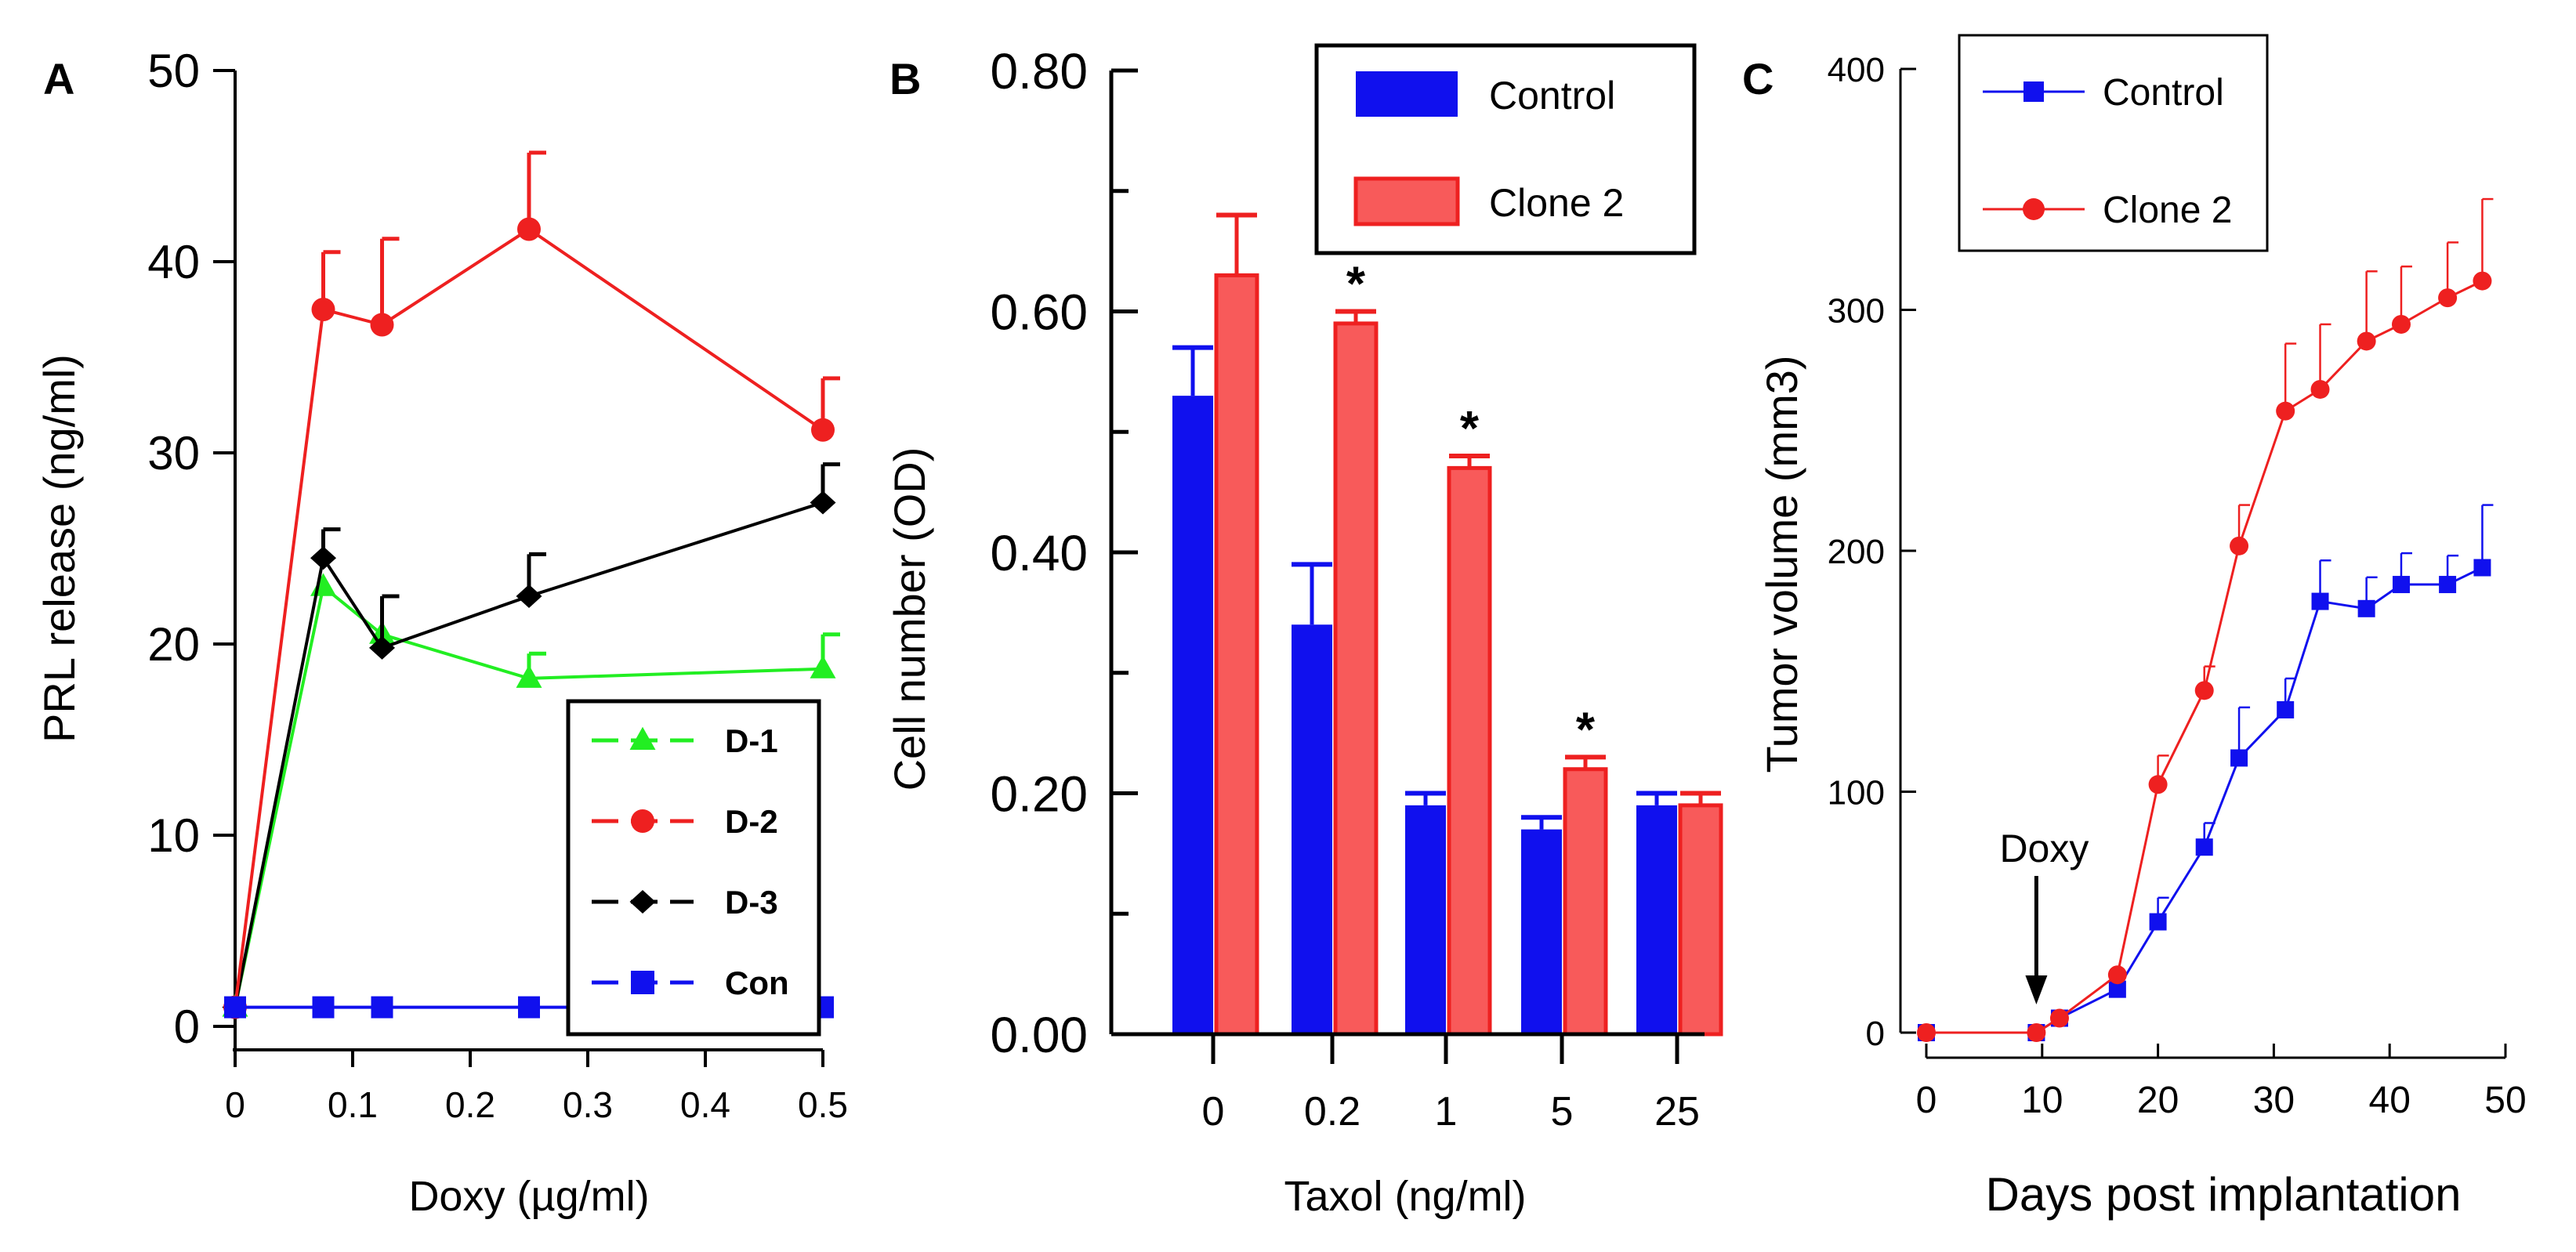 The image size is (2576, 1252). I want to click on legend-marker-con, so click(642, 982).